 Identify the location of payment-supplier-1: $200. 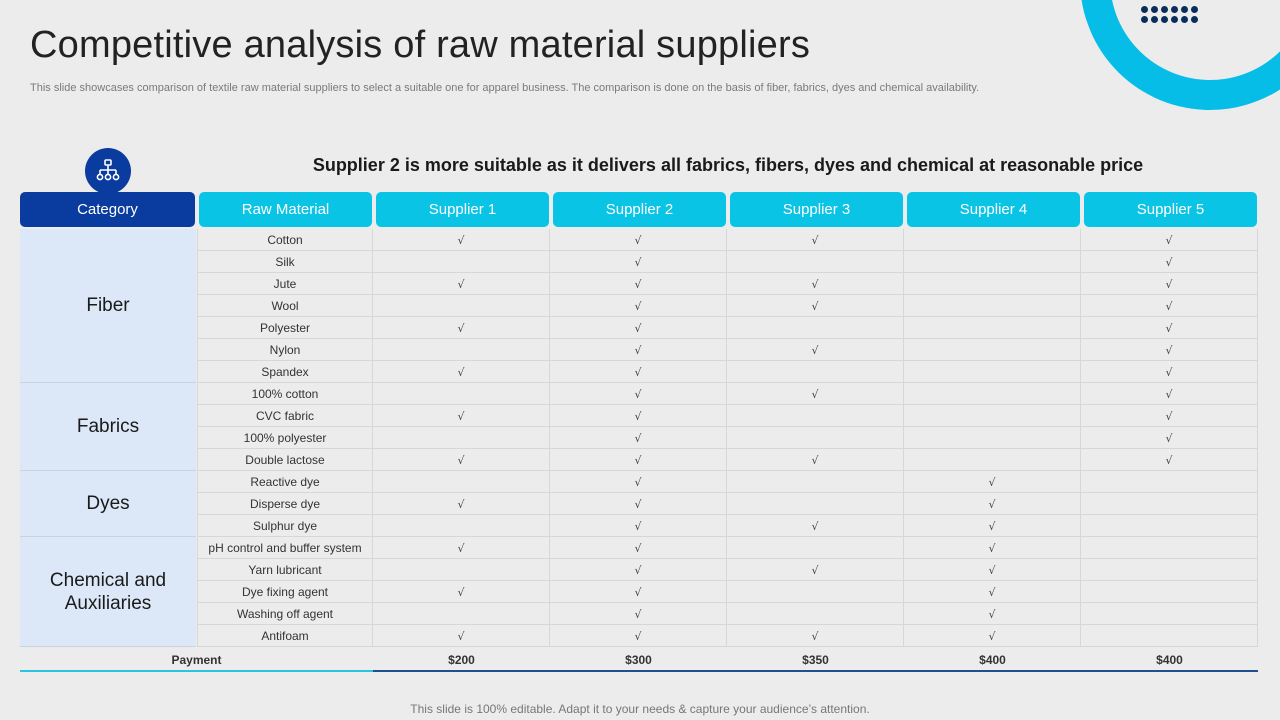
(461, 660).